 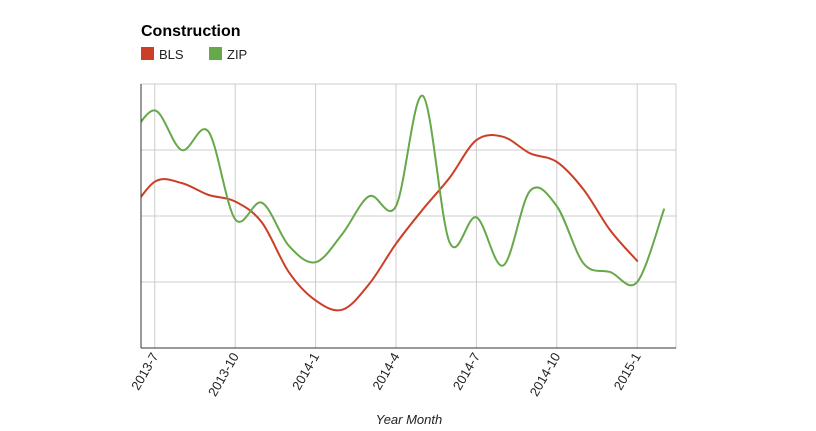 I want to click on legend-swatch-zip, so click(x=215, y=53).